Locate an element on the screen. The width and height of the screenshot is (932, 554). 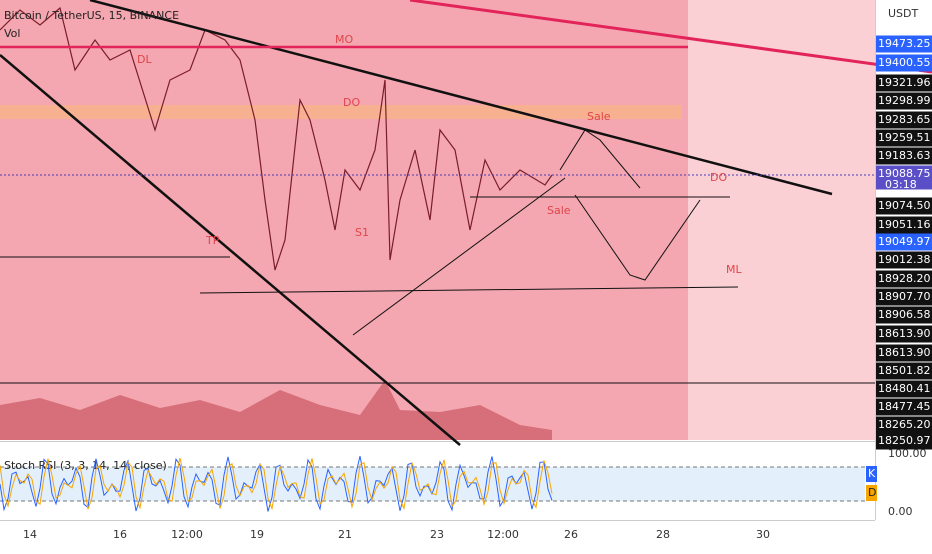
annotation: S1 is located at coordinates (362, 232).